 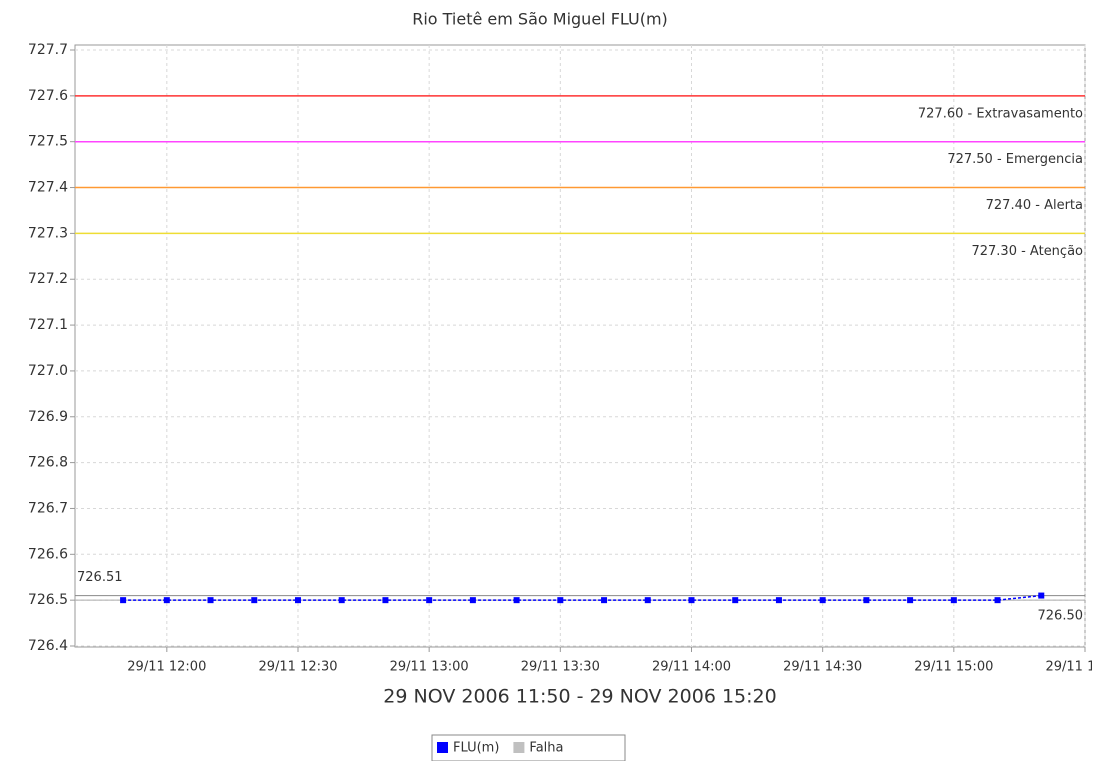 What do you see at coordinates (691, 667) in the screenshot?
I see `x-tick-label: 29/11 14:00` at bounding box center [691, 667].